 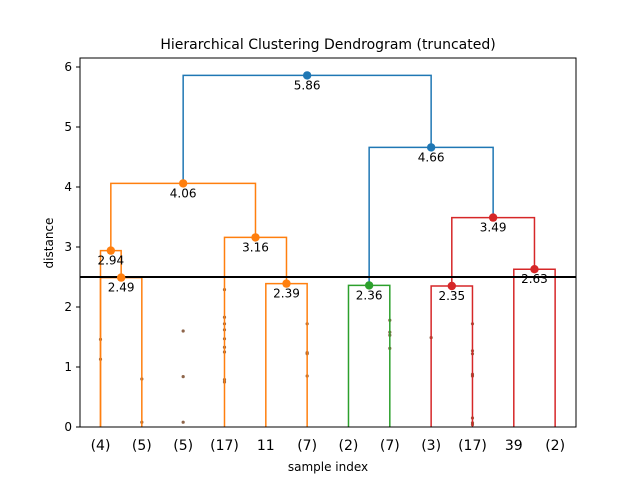 I want to click on merge-distance-label-11: 5.86, so click(x=307, y=85).